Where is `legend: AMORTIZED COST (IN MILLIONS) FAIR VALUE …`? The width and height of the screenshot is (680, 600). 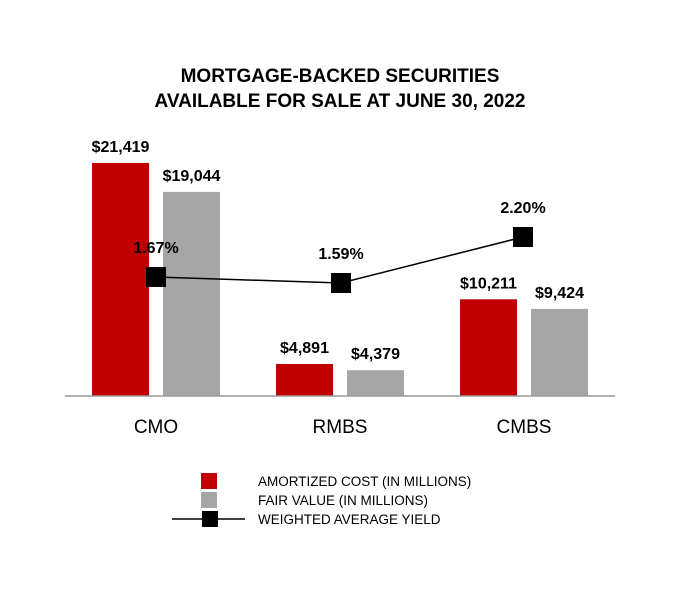
legend: AMORTIZED COST (IN MILLIONS) FAIR VALUE … is located at coordinates (321, 500).